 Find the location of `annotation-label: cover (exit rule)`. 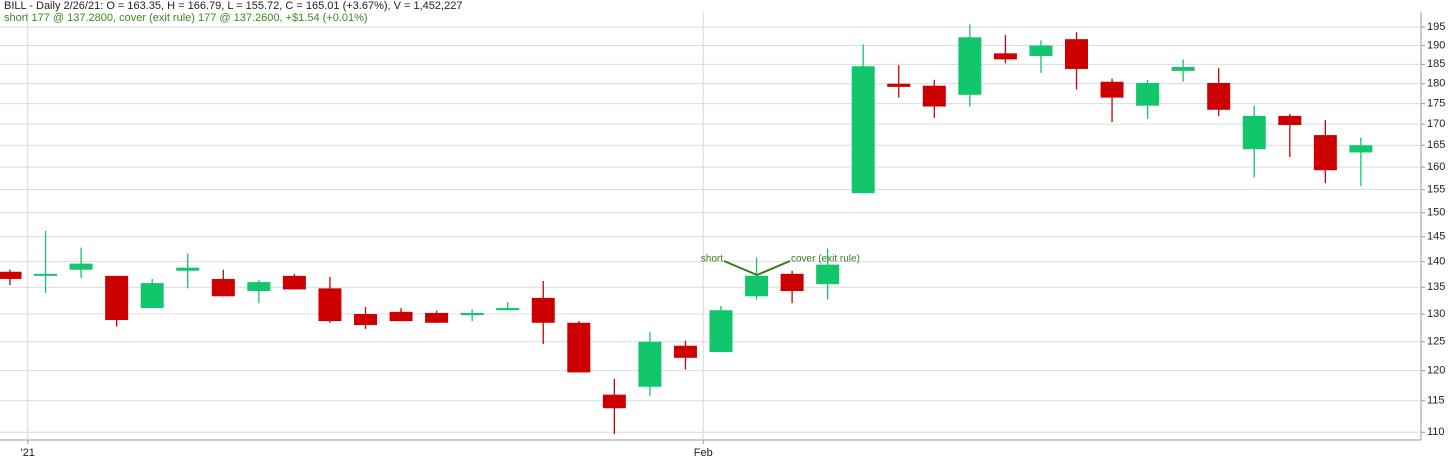

annotation-label: cover (exit rule) is located at coordinates (825, 259).